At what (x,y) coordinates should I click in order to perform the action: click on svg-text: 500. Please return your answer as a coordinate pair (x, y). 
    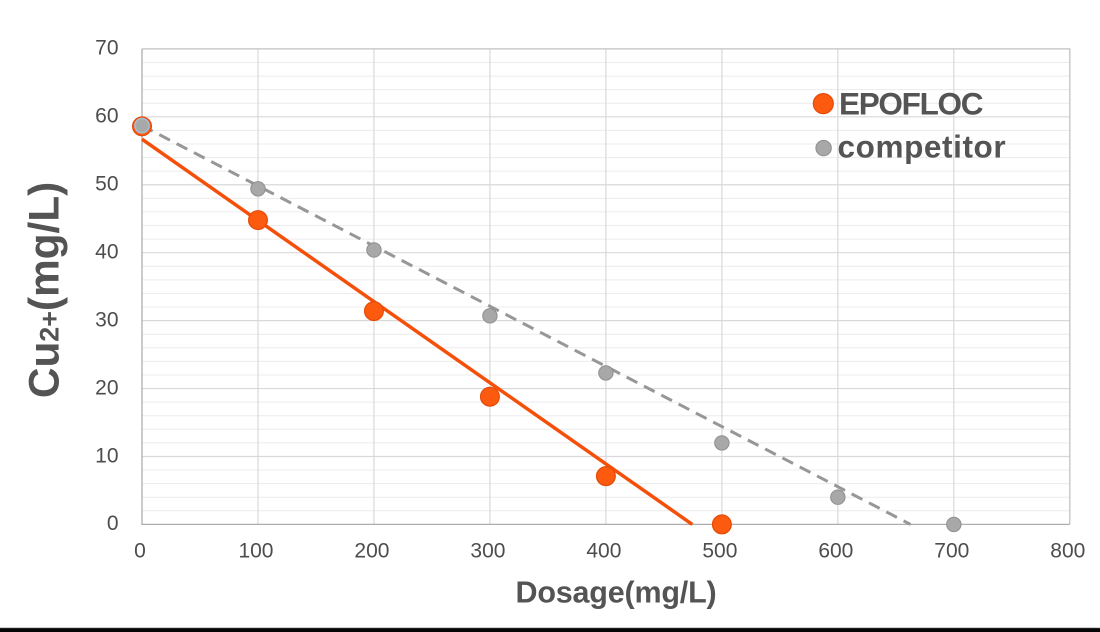
    Looking at the image, I should click on (719, 551).